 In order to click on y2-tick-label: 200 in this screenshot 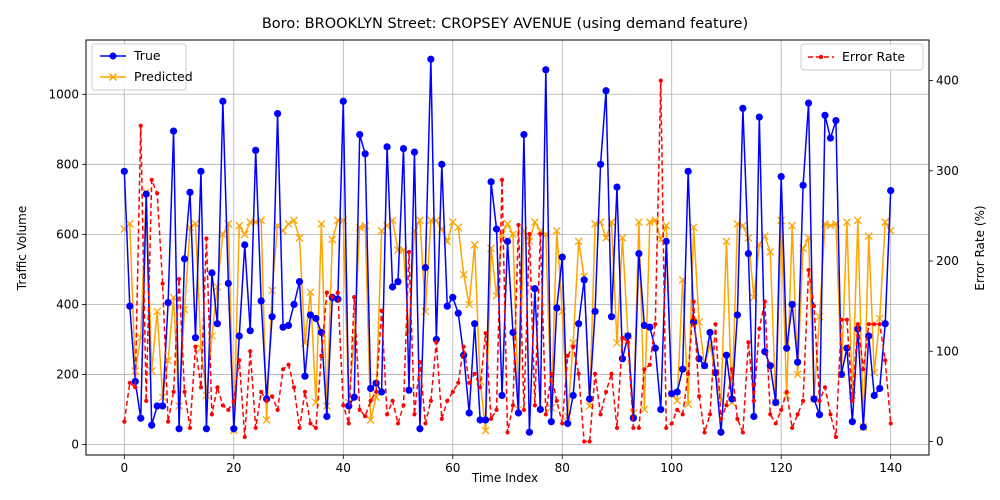, I will do `click(947, 261)`.